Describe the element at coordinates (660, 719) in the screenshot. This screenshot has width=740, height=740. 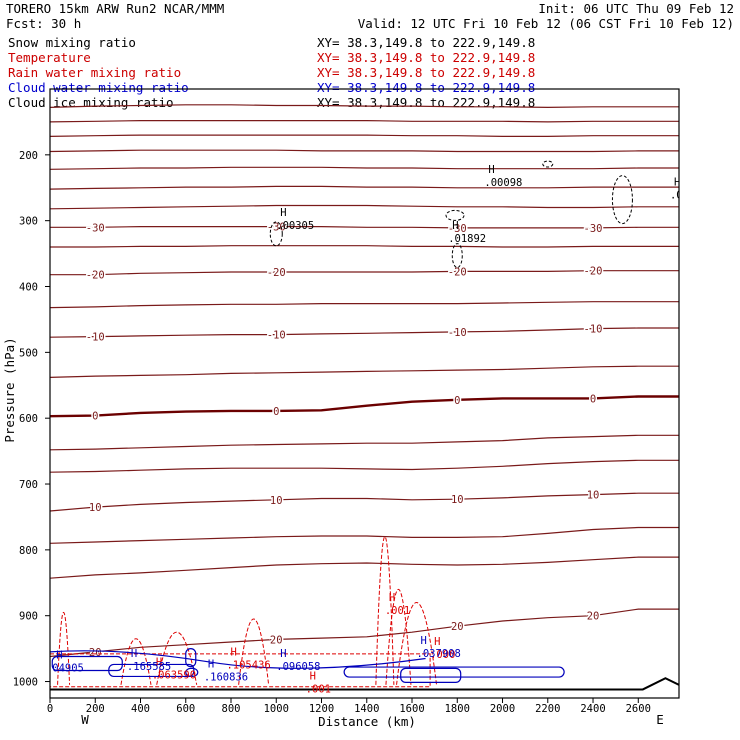
I see `east-label: E` at that location.